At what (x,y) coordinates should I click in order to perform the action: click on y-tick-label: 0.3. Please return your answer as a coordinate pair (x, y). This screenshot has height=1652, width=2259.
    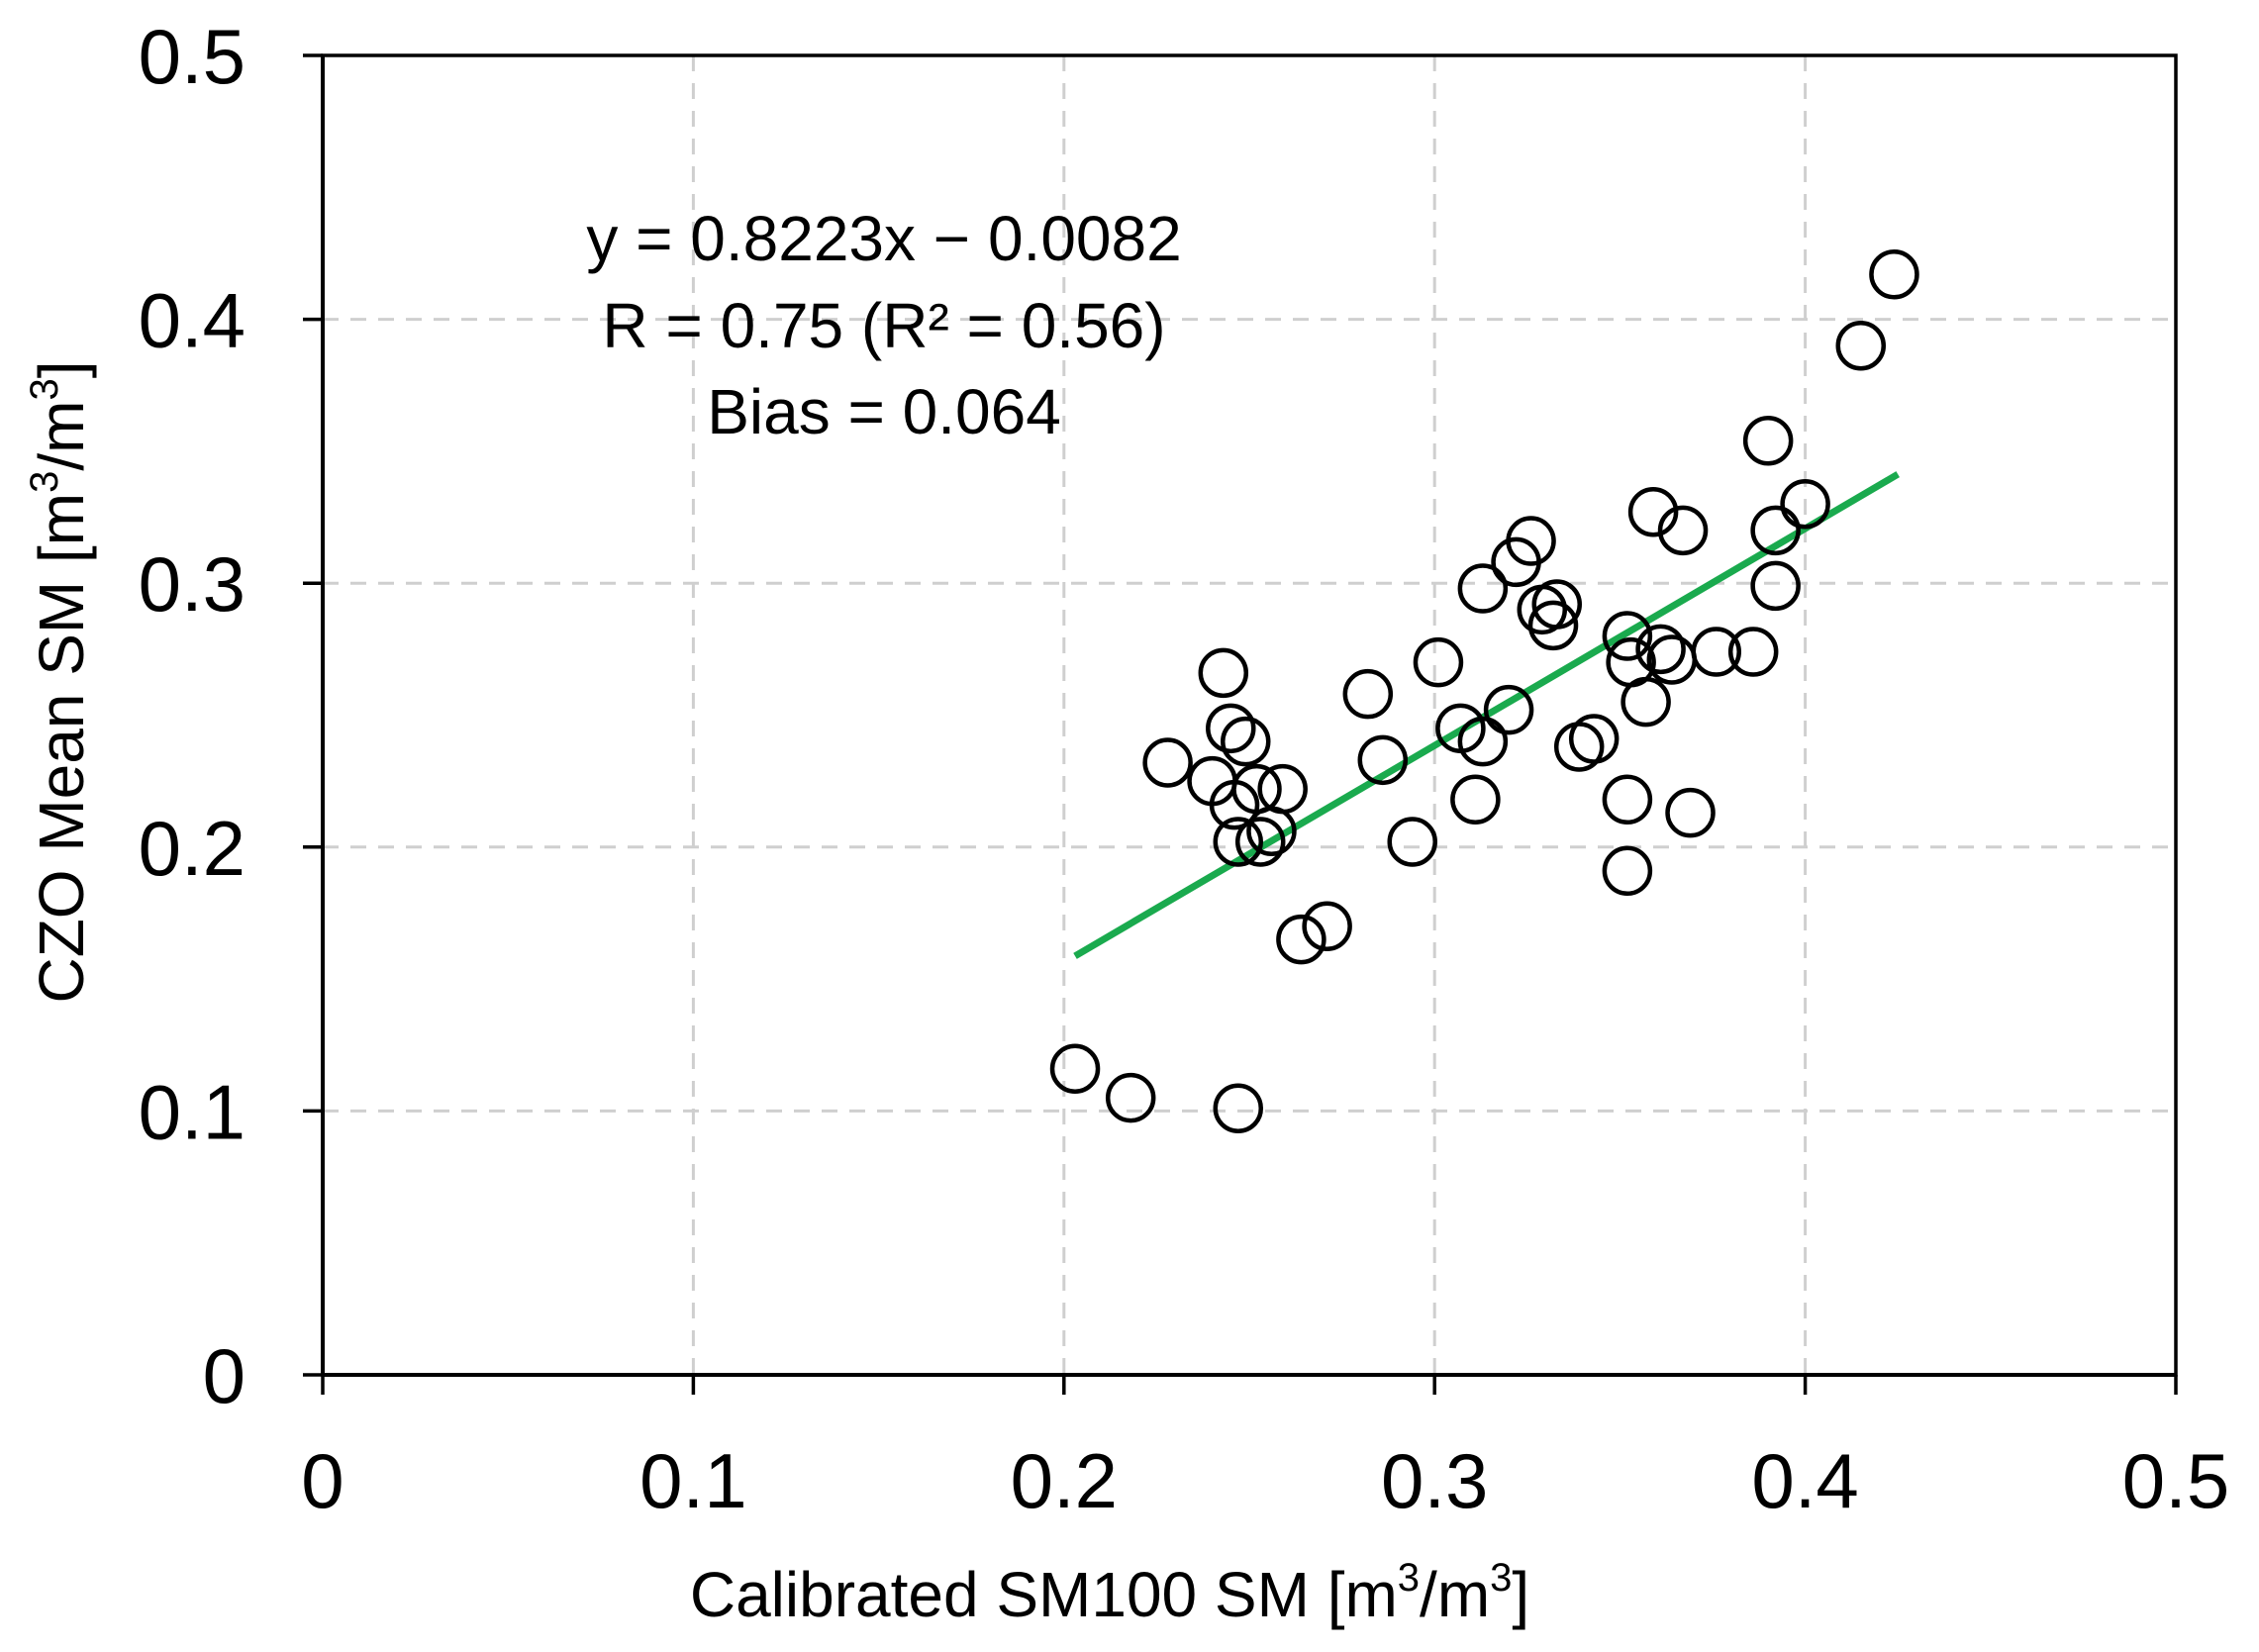
    Looking at the image, I should click on (192, 584).